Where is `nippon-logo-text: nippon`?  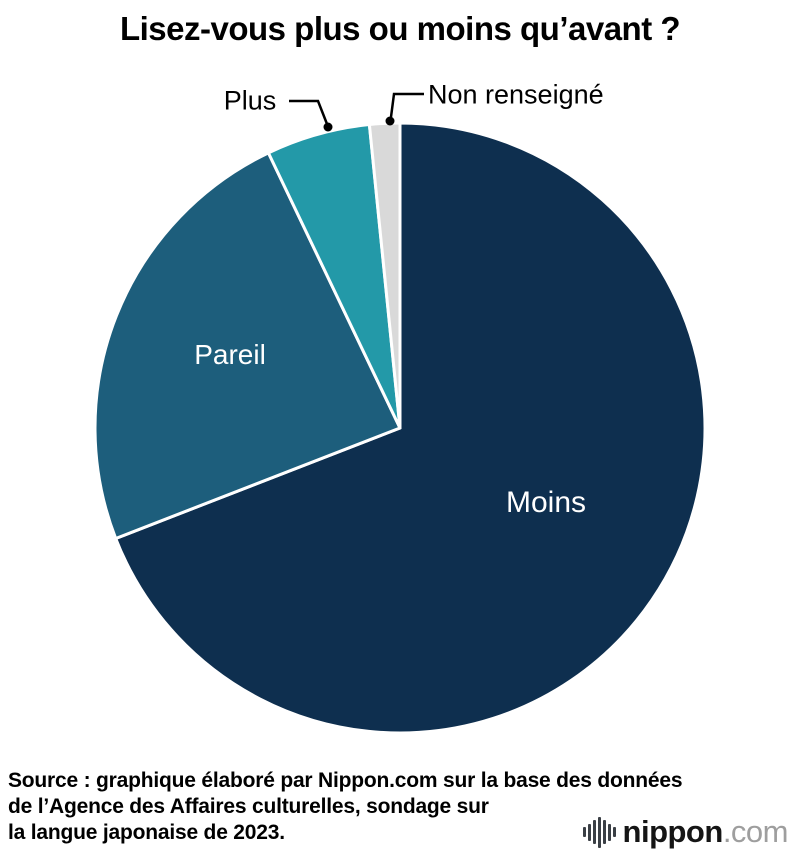 nippon-logo-text: nippon is located at coordinates (673, 831).